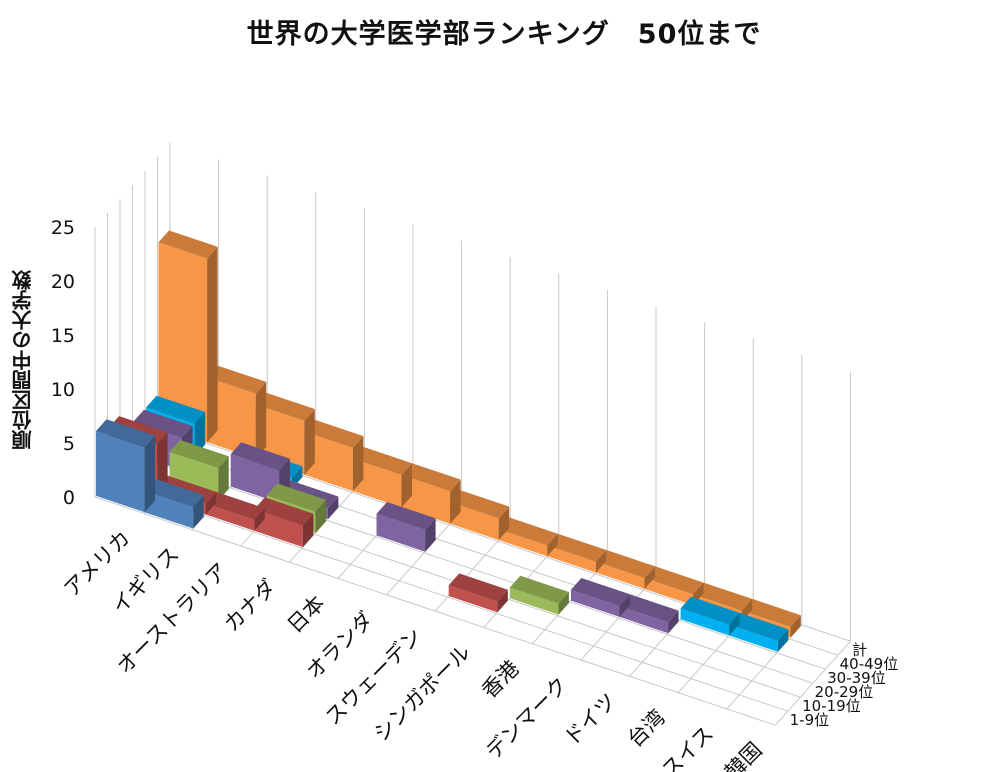 This screenshot has height=772, width=1008. What do you see at coordinates (856, 678) in the screenshot?
I see `series-label: 30-39位` at bounding box center [856, 678].